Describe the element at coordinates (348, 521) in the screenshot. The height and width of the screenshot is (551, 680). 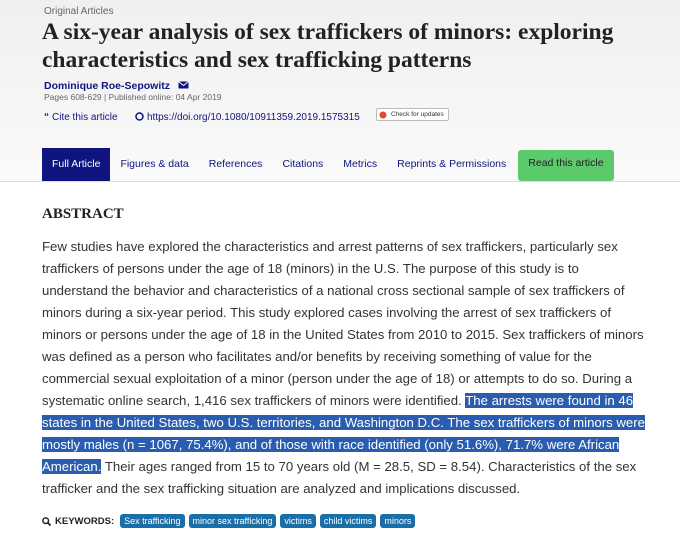
I see `keyword: child victims` at that location.